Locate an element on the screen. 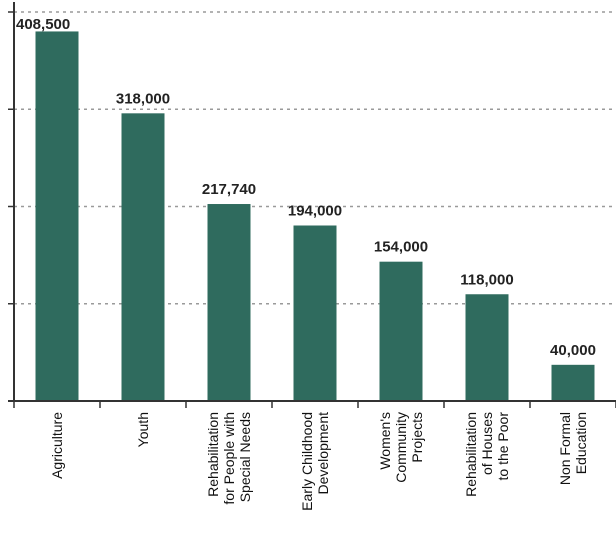 This screenshot has width=616, height=551. data-label: 408,500 is located at coordinates (43, 24).